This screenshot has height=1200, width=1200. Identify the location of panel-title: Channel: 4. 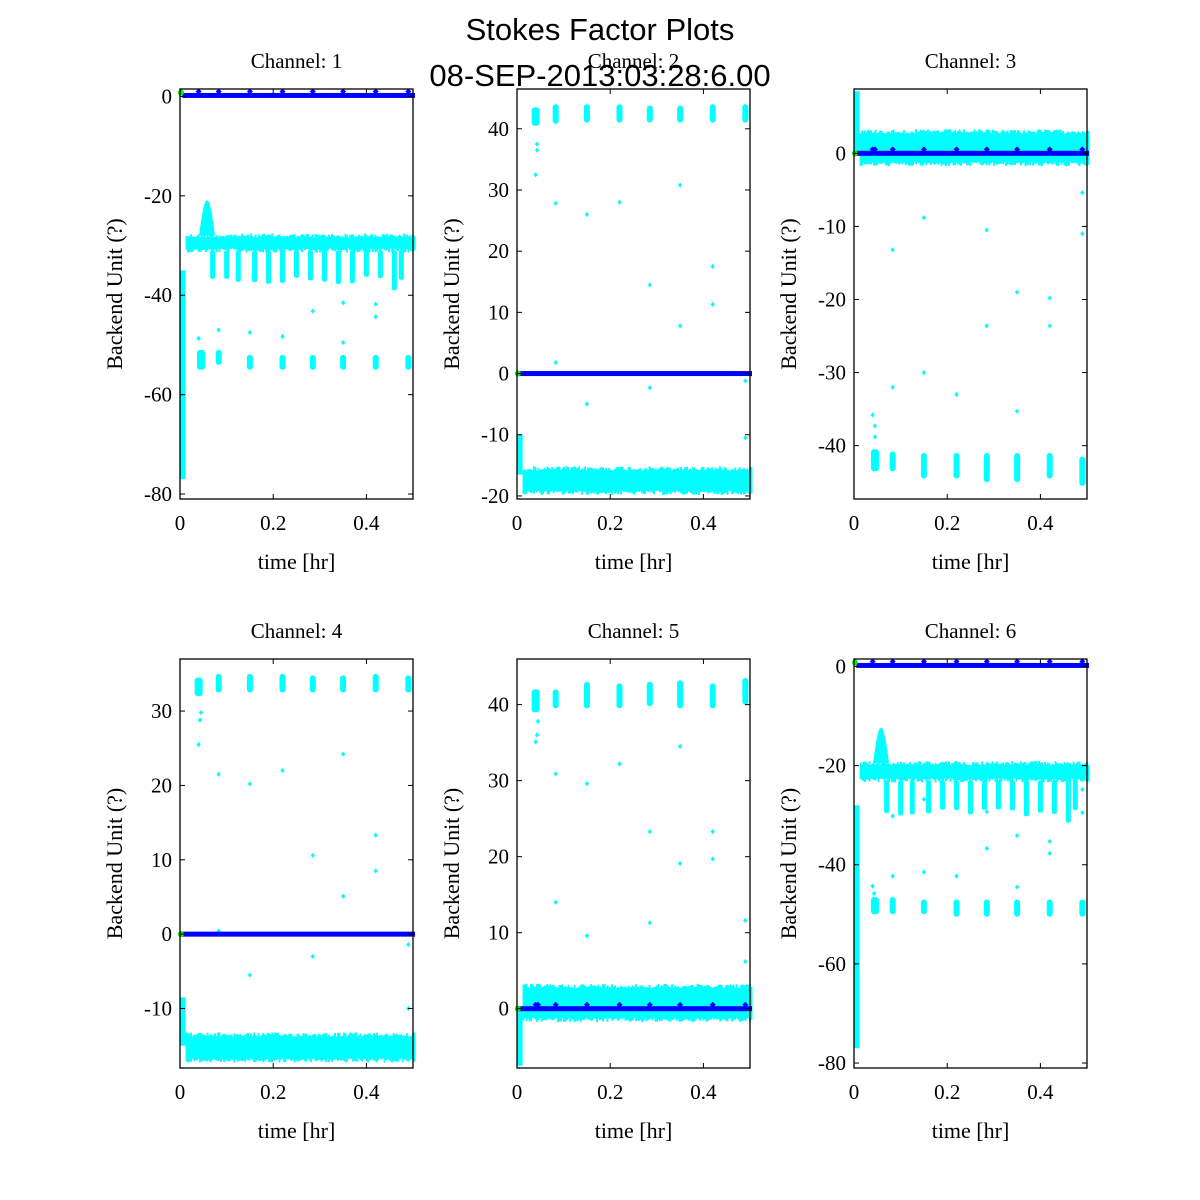
(297, 631).